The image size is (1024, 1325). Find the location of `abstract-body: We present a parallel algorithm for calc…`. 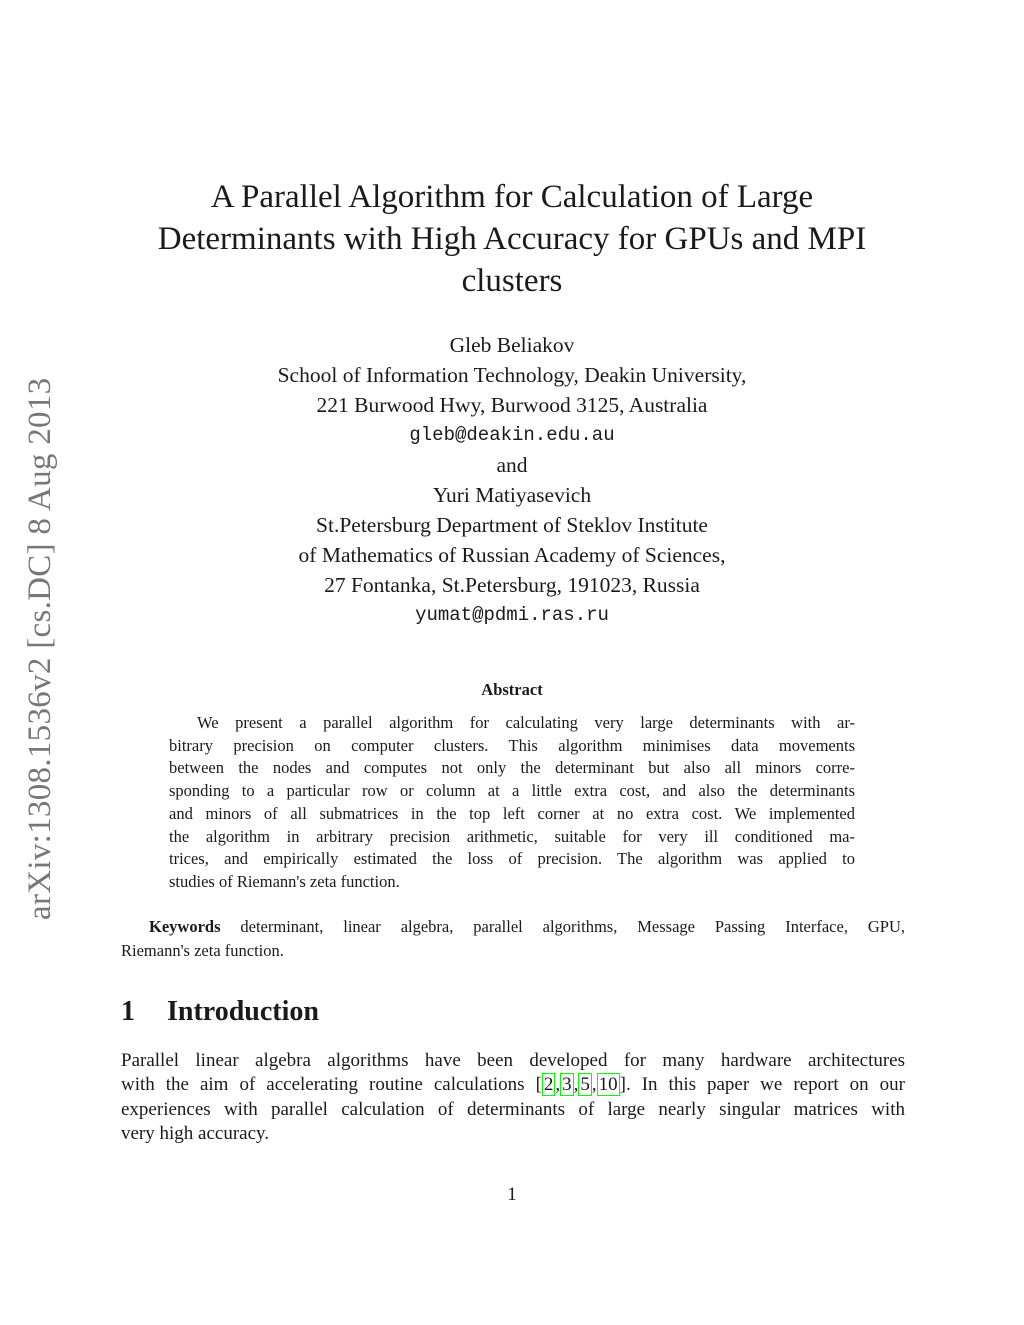

abstract-body: We present a parallel algorithm for calc… is located at coordinates (512, 803).